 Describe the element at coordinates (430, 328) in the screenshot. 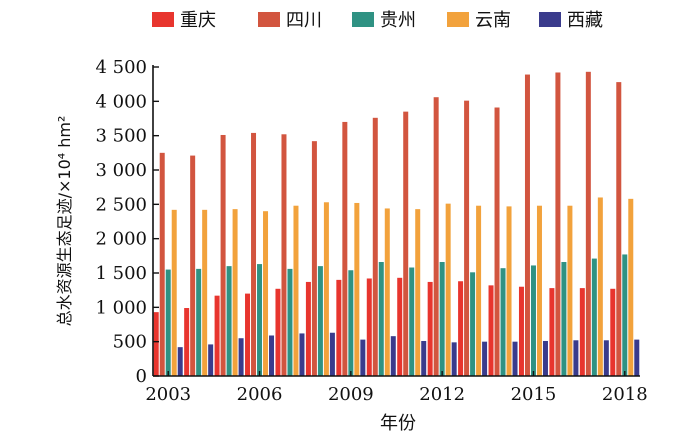

I see `bar-重庆-2012` at that location.